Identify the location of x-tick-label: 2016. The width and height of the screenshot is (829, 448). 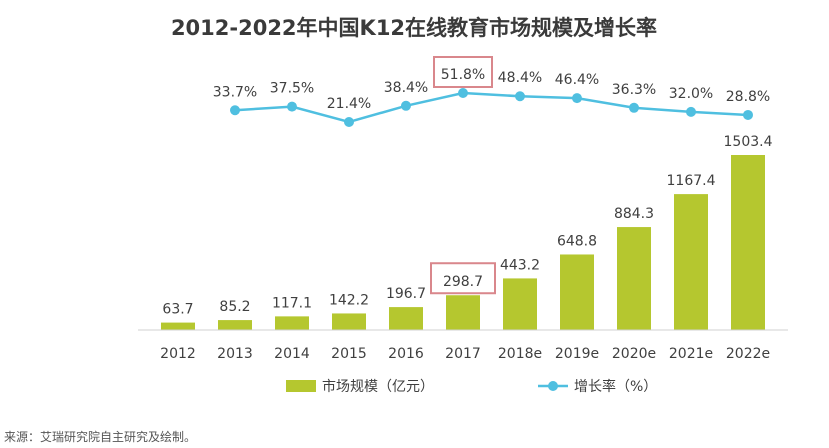
(406, 354).